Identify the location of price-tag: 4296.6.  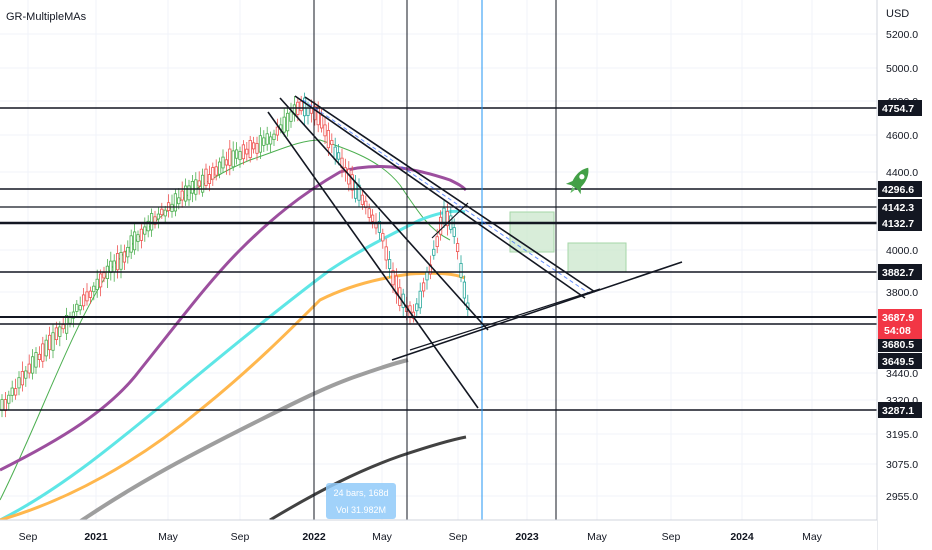
(900, 189).